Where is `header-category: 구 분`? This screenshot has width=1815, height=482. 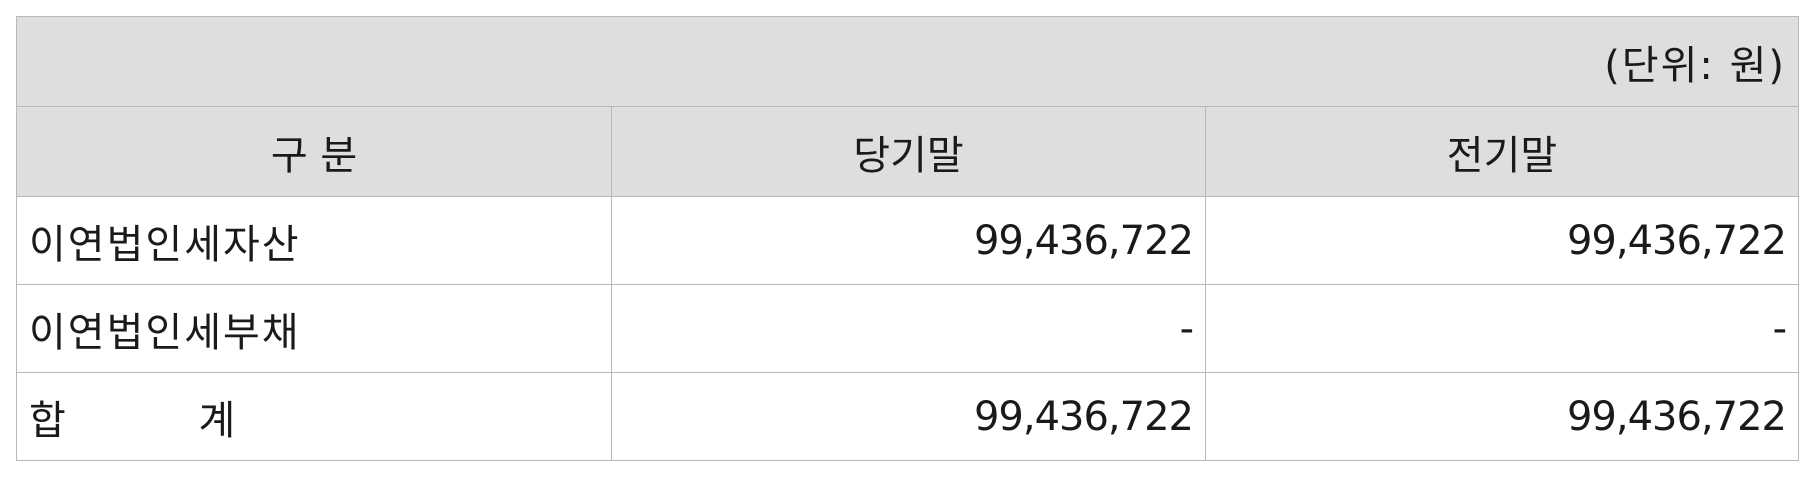
header-category: 구 분 is located at coordinates (314, 151).